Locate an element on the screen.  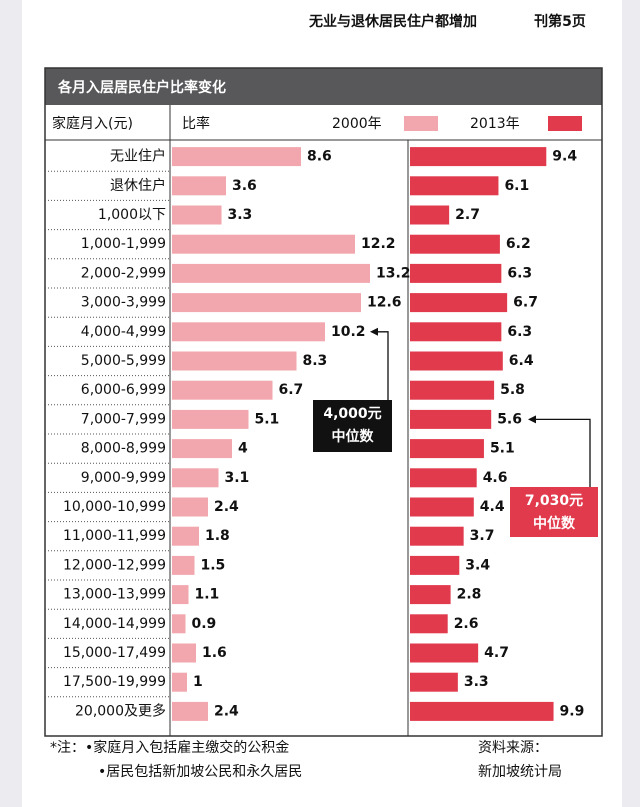
category-label: 7,000-7,999 is located at coordinates (123, 419).